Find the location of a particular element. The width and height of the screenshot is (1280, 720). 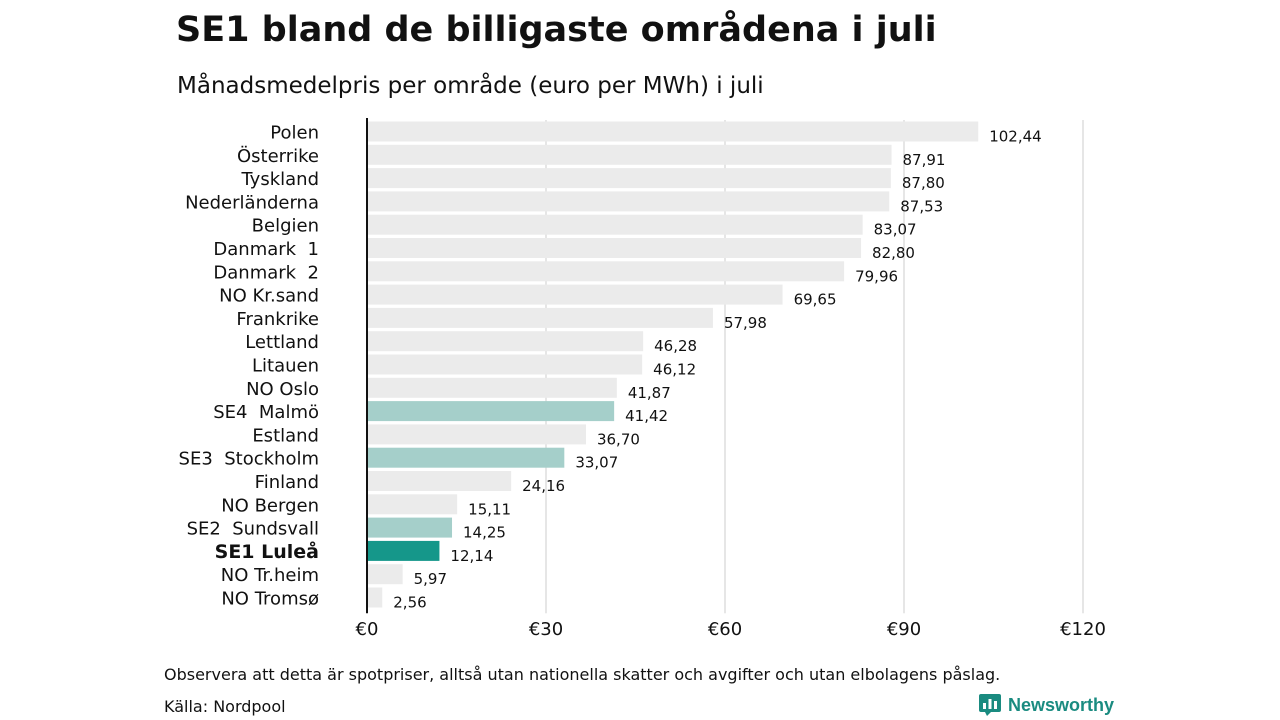

value-label: 87,53 is located at coordinates (921, 206).